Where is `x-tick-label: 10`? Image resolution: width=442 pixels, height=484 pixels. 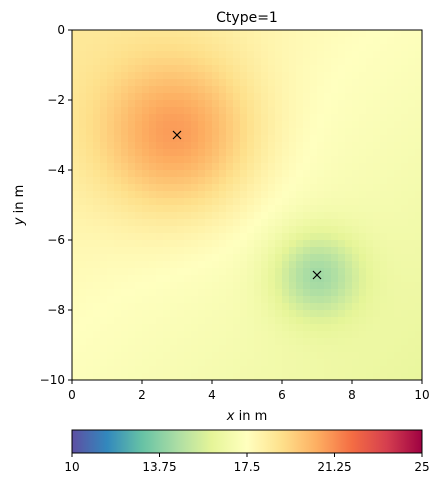
x-tick-label: 10 is located at coordinates (421, 395).